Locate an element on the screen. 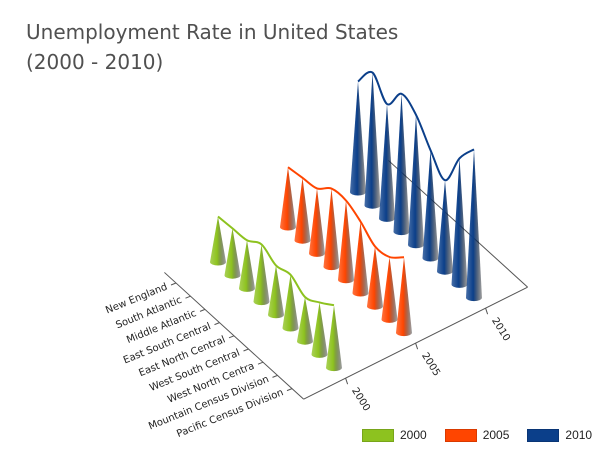 The width and height of the screenshot is (600, 459). trend-line-2005 is located at coordinates (346, 212).